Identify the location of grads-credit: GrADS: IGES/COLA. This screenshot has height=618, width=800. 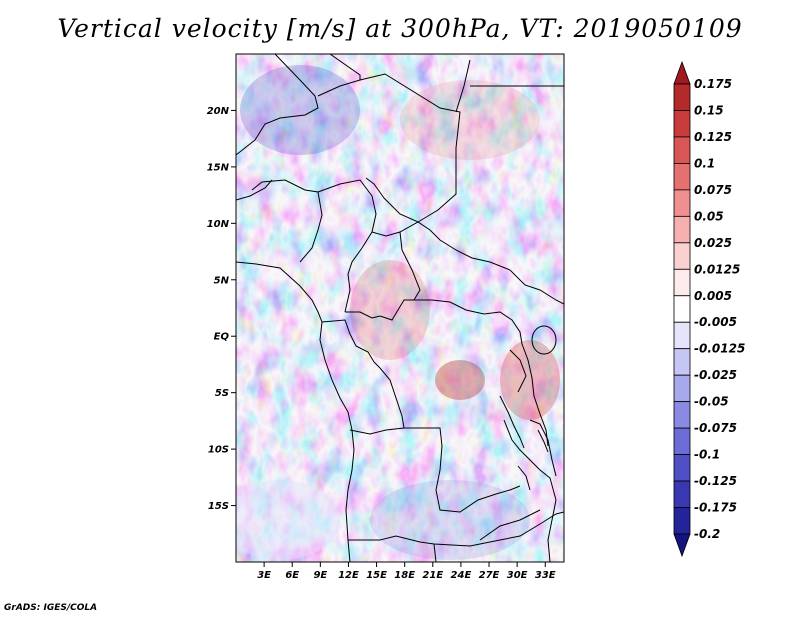
(51, 608).